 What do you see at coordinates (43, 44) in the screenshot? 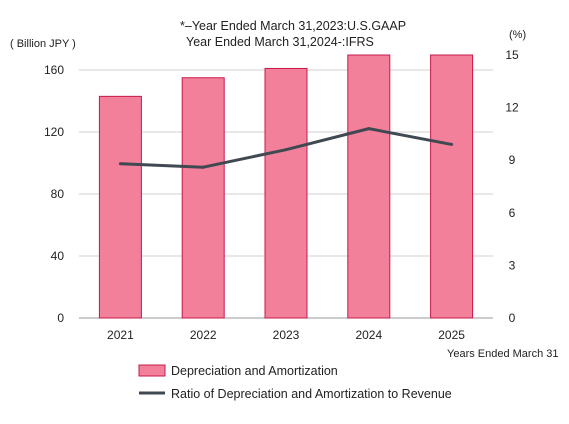
I see `left-axis-label: ( Billion JPY )` at bounding box center [43, 44].